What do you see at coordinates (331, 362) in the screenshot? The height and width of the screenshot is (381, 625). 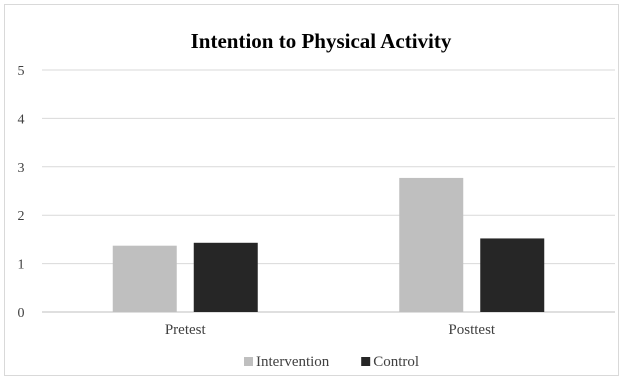 I see `legend: Intervention Control` at bounding box center [331, 362].